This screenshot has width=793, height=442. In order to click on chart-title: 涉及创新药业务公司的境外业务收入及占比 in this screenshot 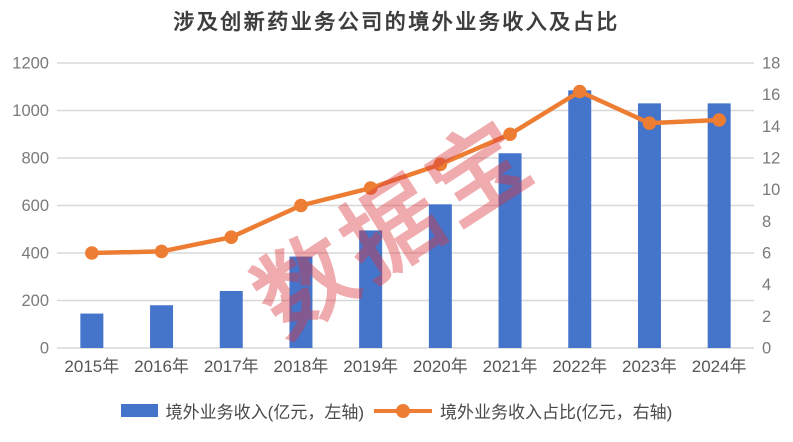, I will do `click(396, 22)`.